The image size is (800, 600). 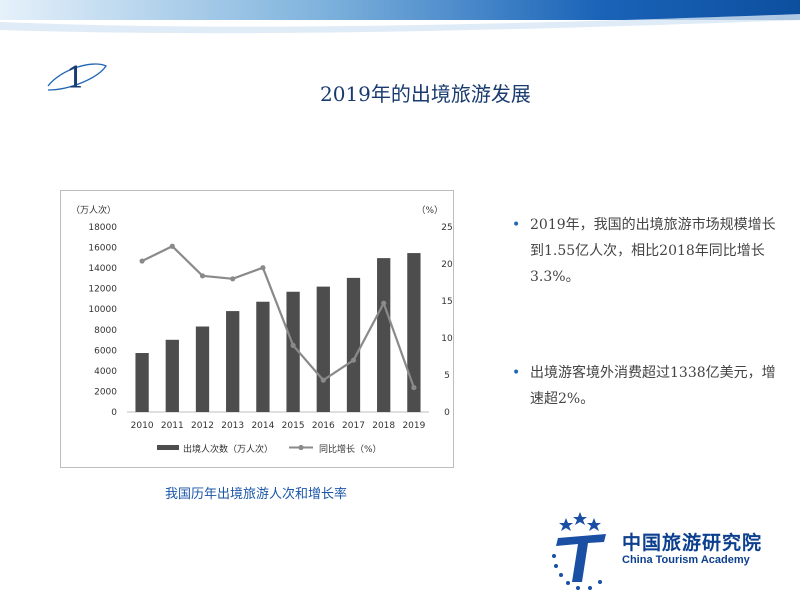 What do you see at coordinates (102, 269) in the screenshot?
I see `left-tick-label: 14000` at bounding box center [102, 269].